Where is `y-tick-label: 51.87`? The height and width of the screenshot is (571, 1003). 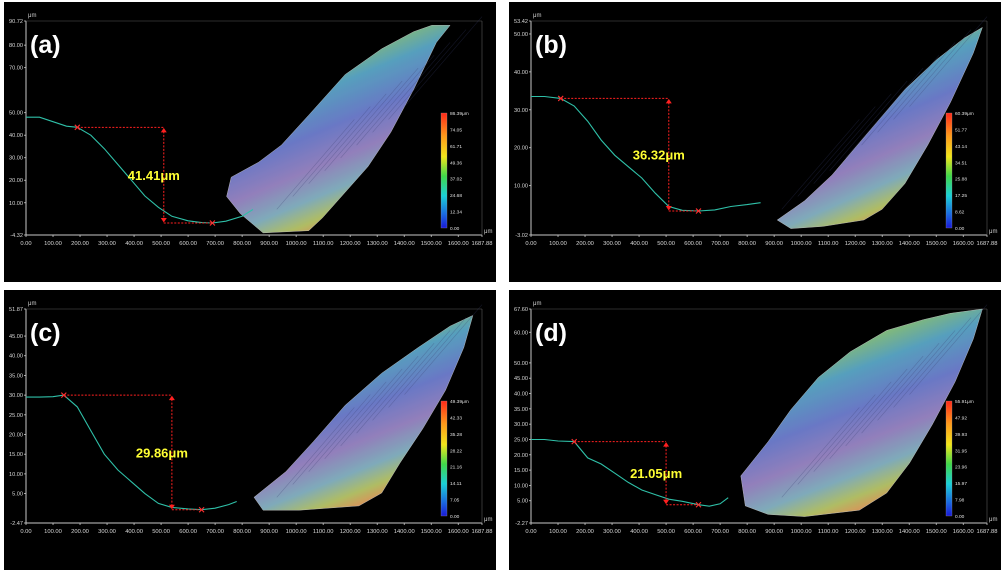 y-tick-label: 51.87 is located at coordinates (16, 310).